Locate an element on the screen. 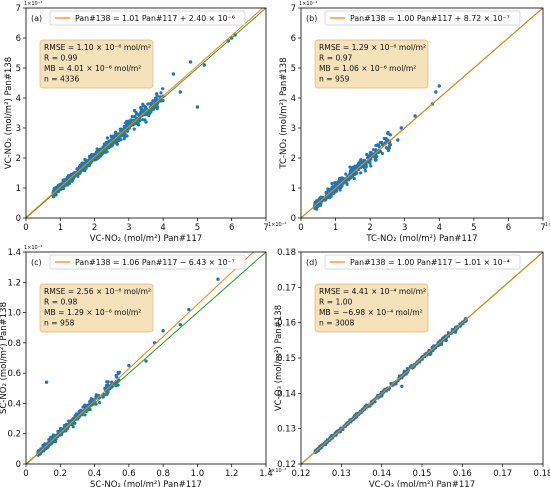  y-axis-label: VC-O₃ (mol/m²) Pan#138 is located at coordinates (279, 358).